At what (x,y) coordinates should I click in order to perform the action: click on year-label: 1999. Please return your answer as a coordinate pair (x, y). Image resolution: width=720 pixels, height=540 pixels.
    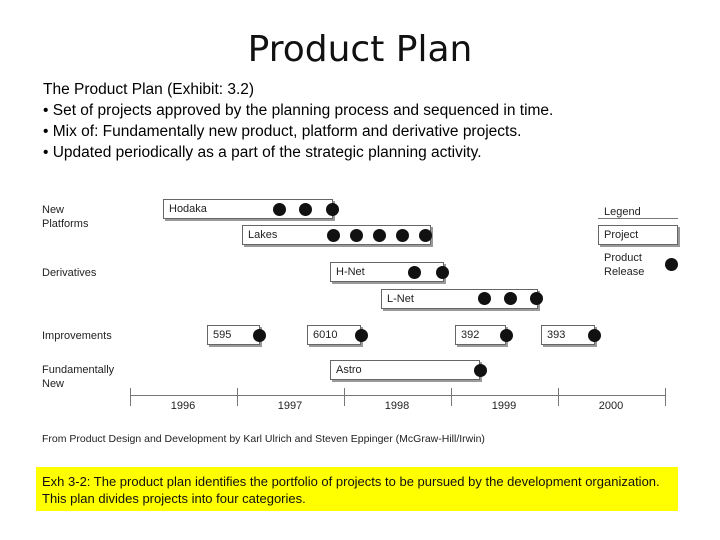
    Looking at the image, I should click on (504, 406).